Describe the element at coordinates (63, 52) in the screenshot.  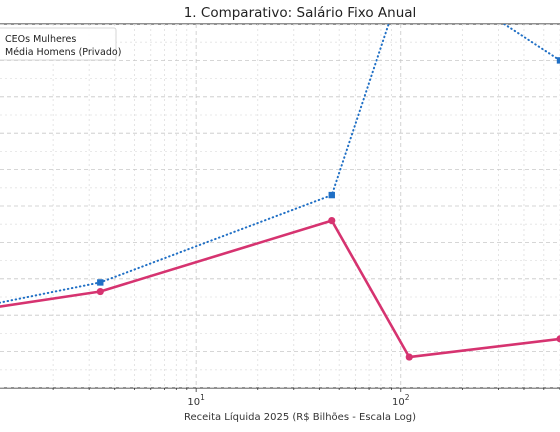
I see `legend-entry-media-homens: Média Homens (Privado)` at that location.